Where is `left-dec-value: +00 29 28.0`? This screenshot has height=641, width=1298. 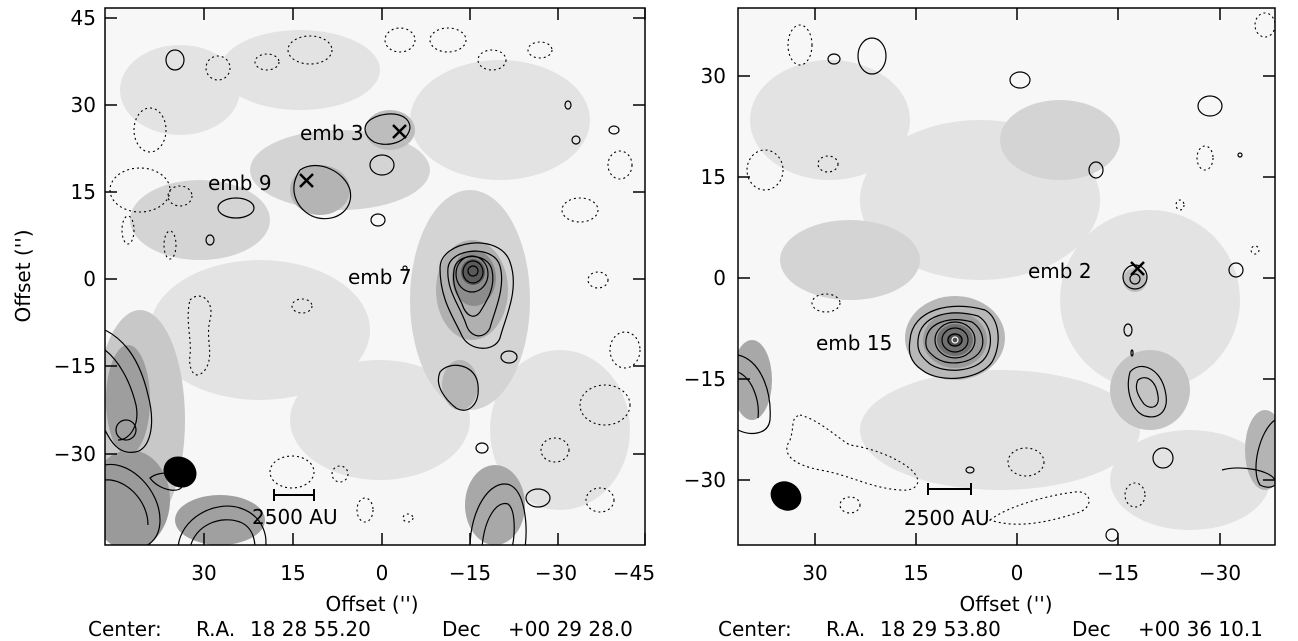 left-dec-value: +00 29 28.0 is located at coordinates (570, 629).